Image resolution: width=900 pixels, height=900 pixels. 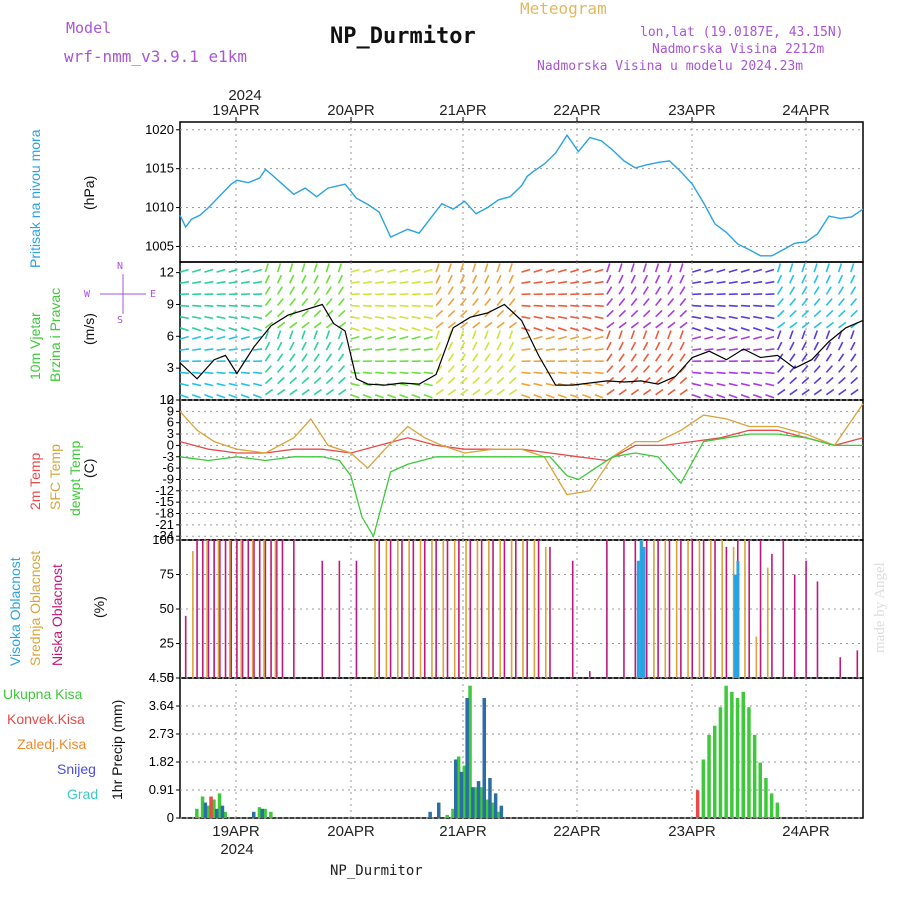 I want to click on temp-tick-label: 6, so click(x=170, y=422).